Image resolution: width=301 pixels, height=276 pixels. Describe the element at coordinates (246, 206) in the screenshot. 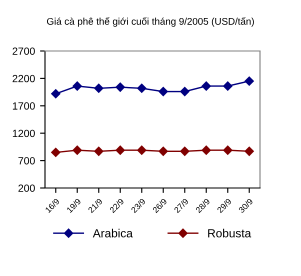

I see `x-tick-label: 30/9` at that location.